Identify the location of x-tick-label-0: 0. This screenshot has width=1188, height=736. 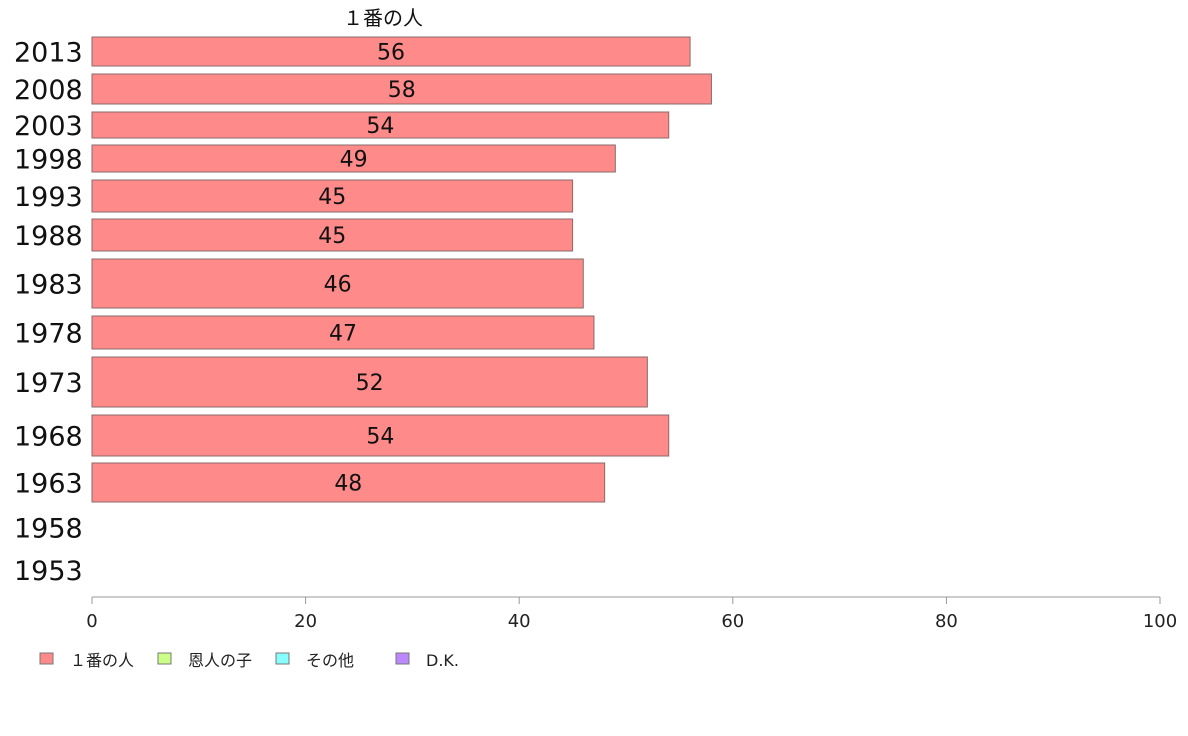
(91, 621).